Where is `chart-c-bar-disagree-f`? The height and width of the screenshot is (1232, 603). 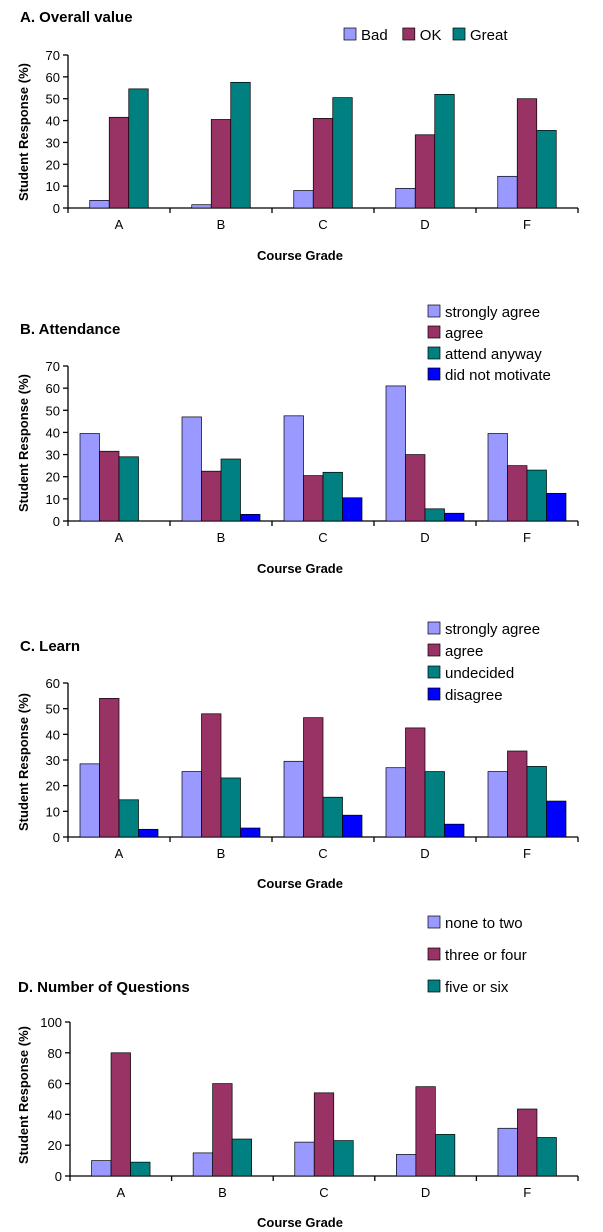 chart-c-bar-disagree-f is located at coordinates (556, 819).